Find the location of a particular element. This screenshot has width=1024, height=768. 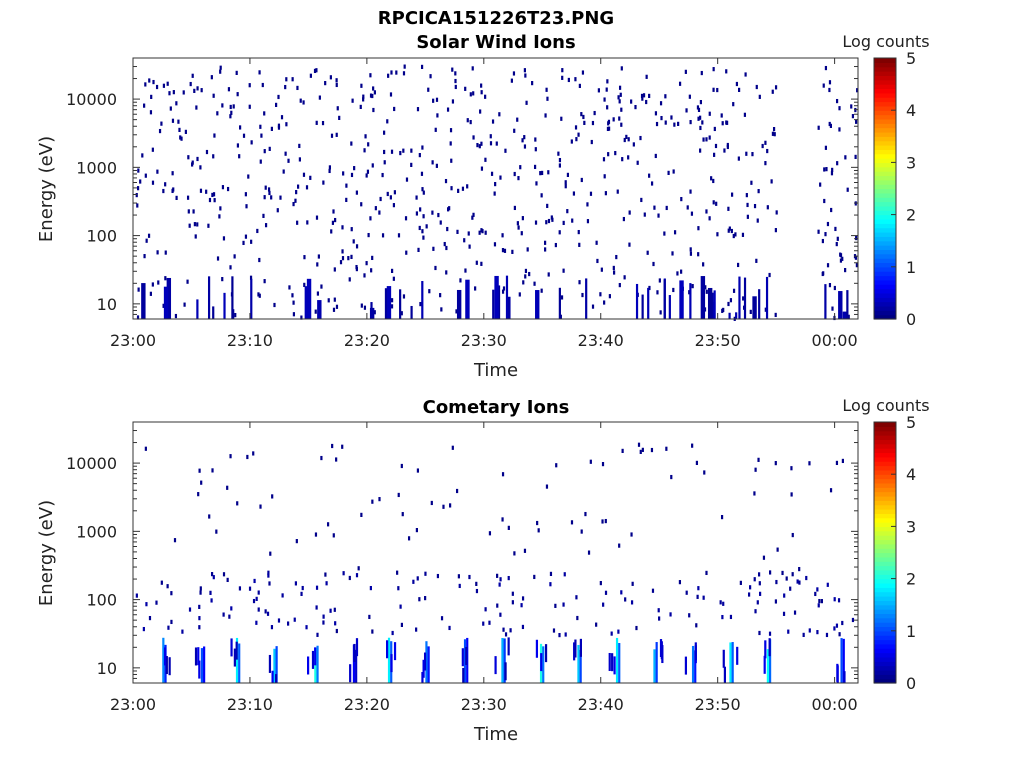

colorbar-tick-label: 1 is located at coordinates (911, 267).